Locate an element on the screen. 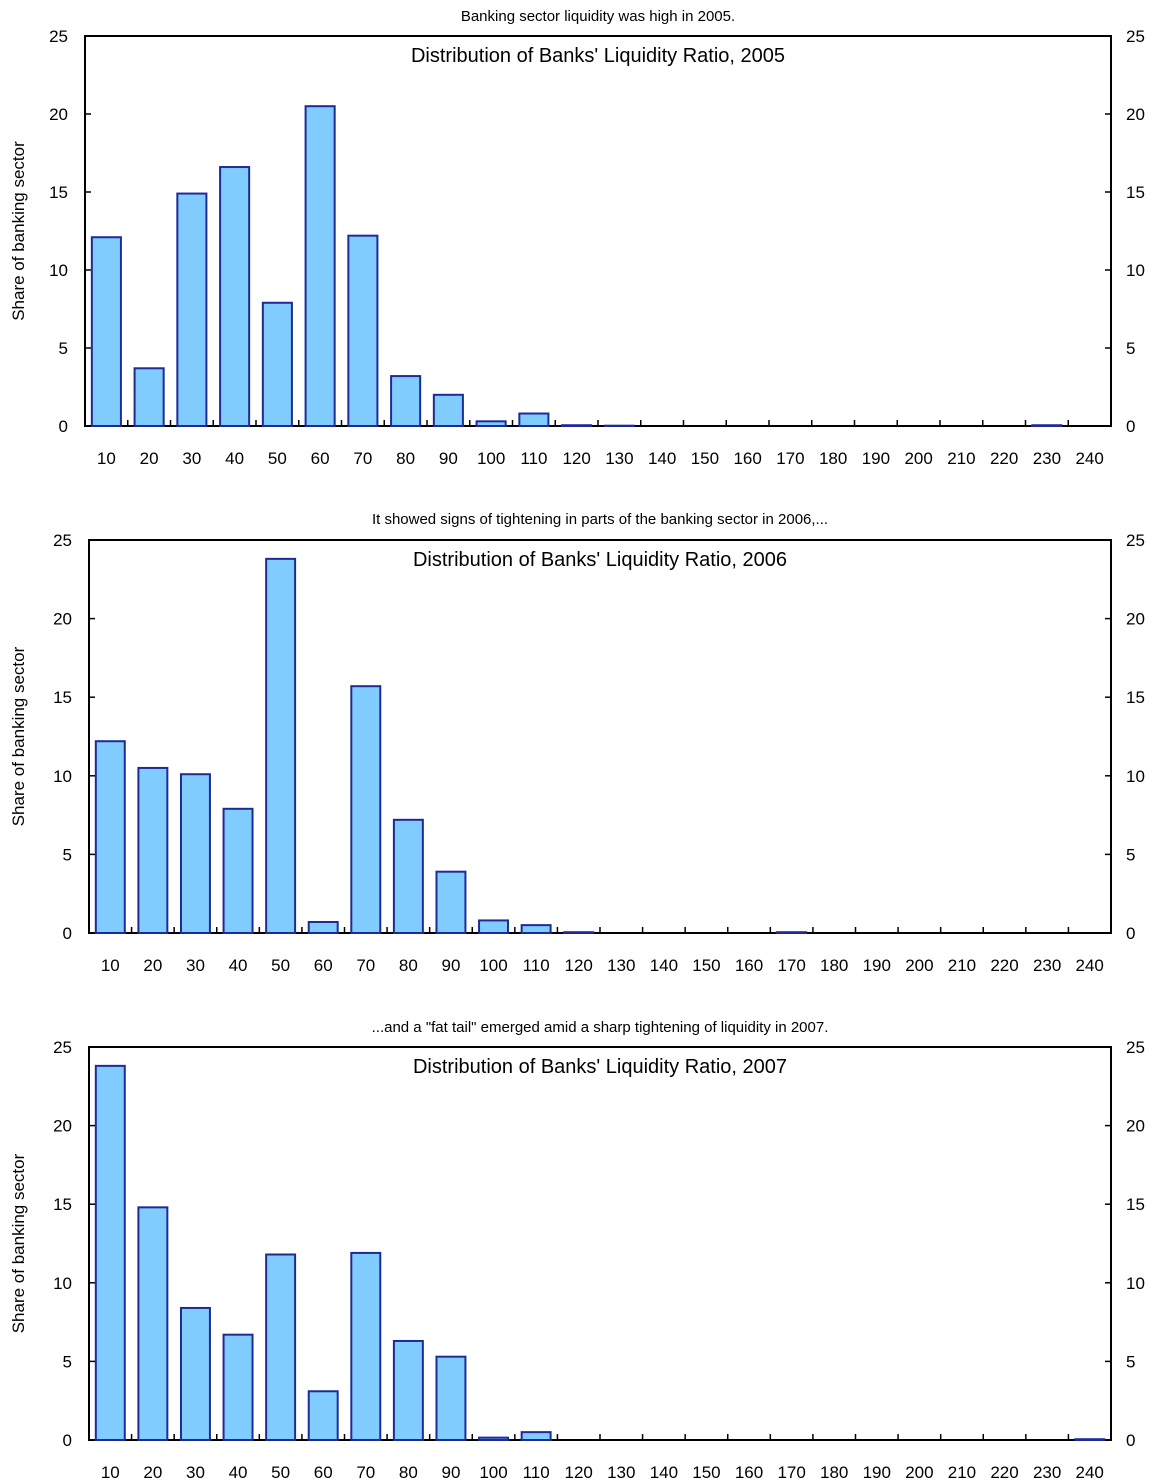  x-tick-label: 20 is located at coordinates (152, 1472).